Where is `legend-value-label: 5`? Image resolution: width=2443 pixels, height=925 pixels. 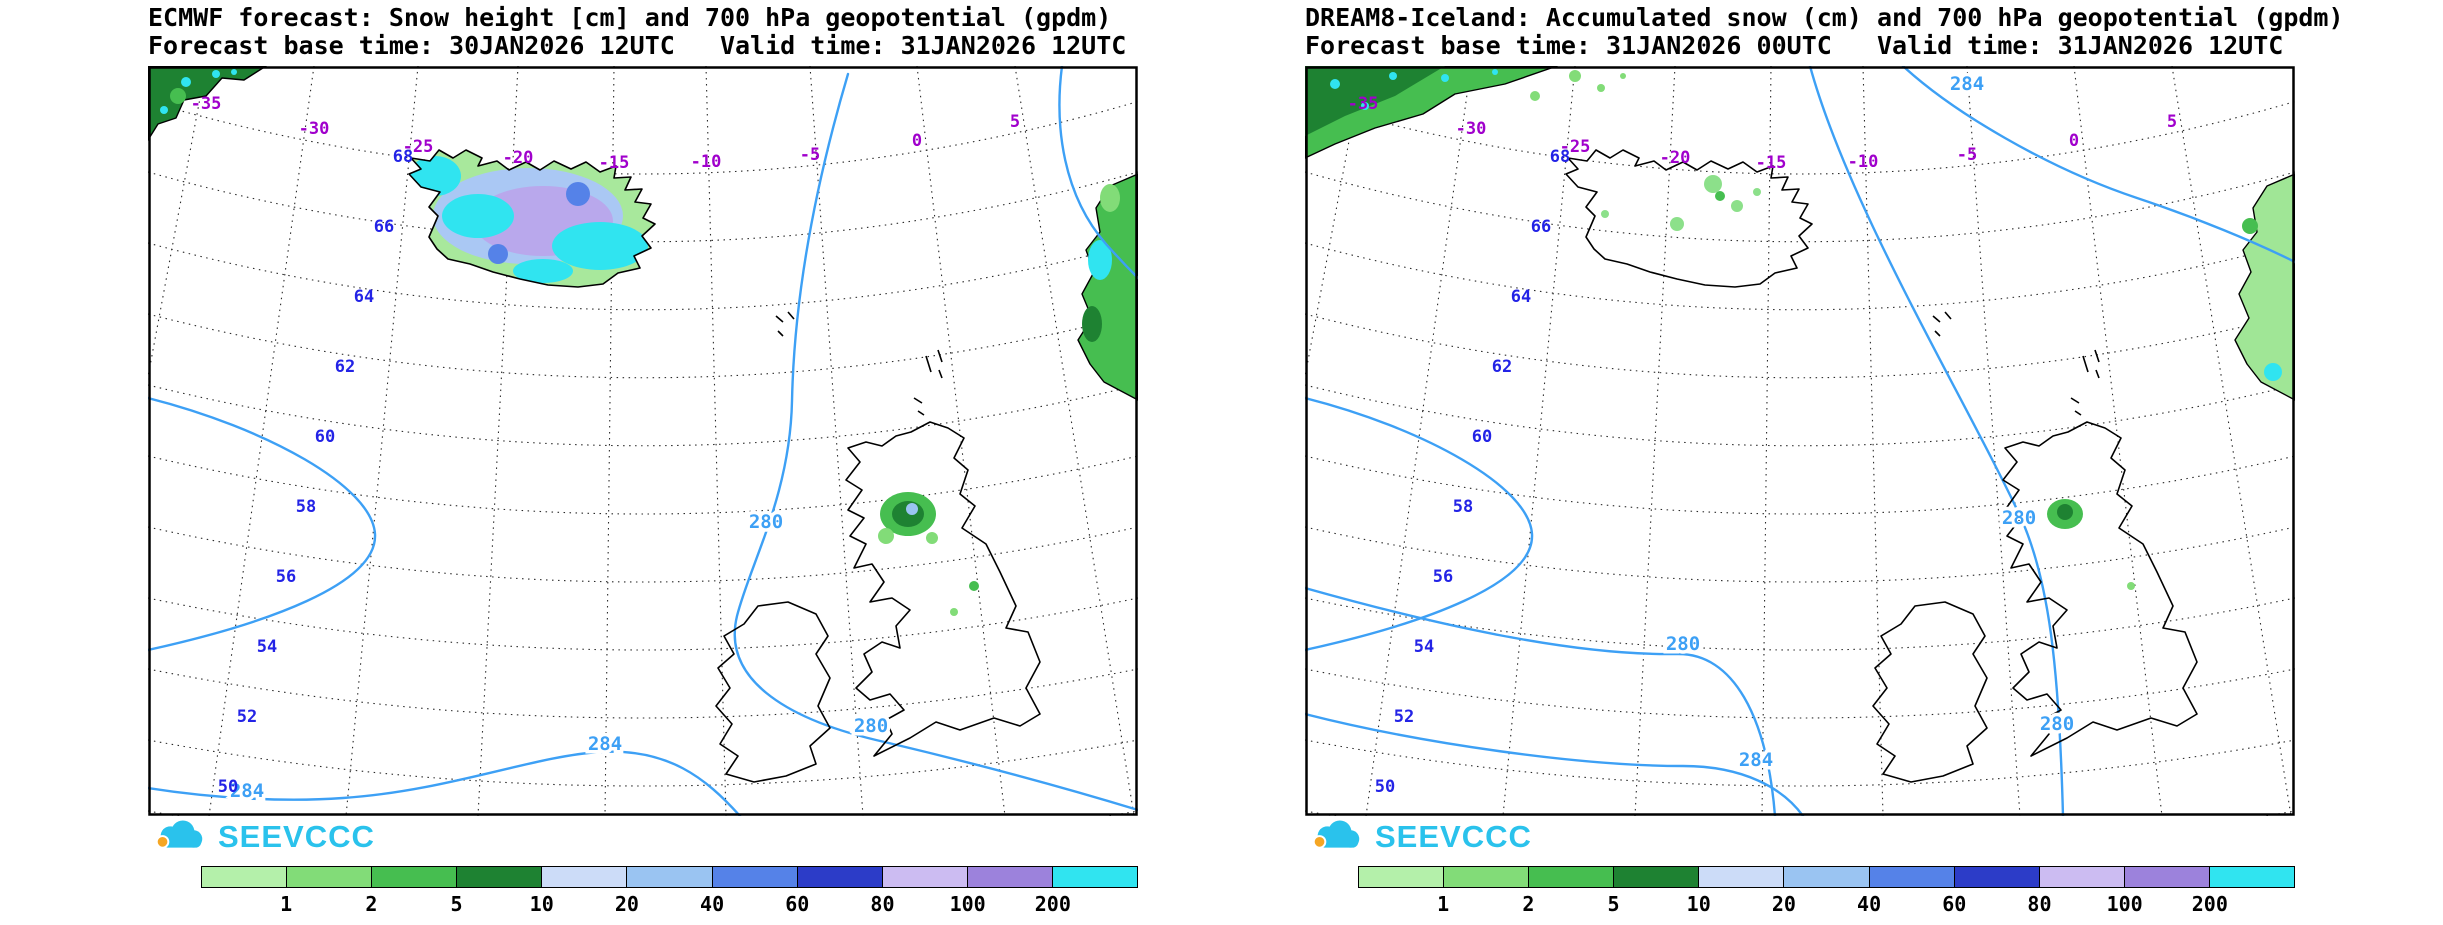
legend-value-label: 5 is located at coordinates (456, 904).